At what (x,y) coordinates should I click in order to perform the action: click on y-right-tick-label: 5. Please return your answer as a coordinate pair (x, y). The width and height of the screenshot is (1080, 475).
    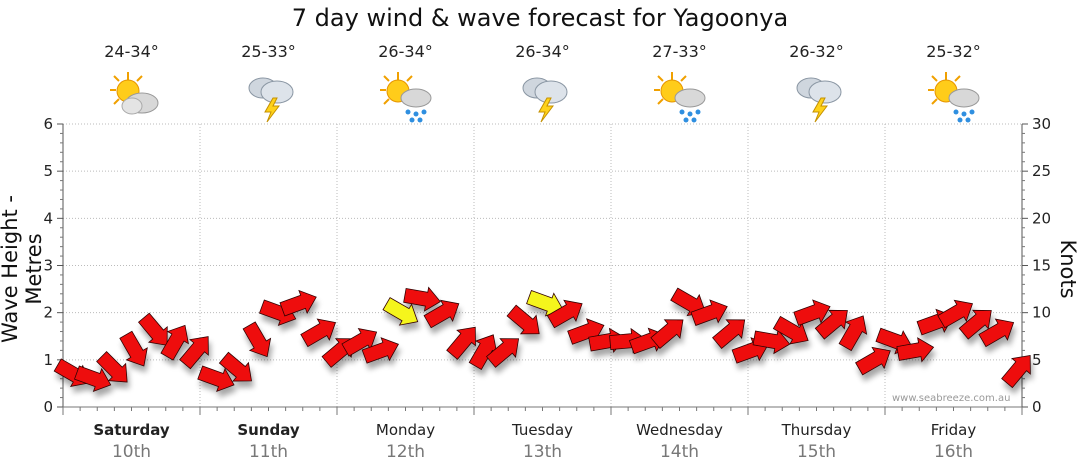
    Looking at the image, I should click on (1037, 360).